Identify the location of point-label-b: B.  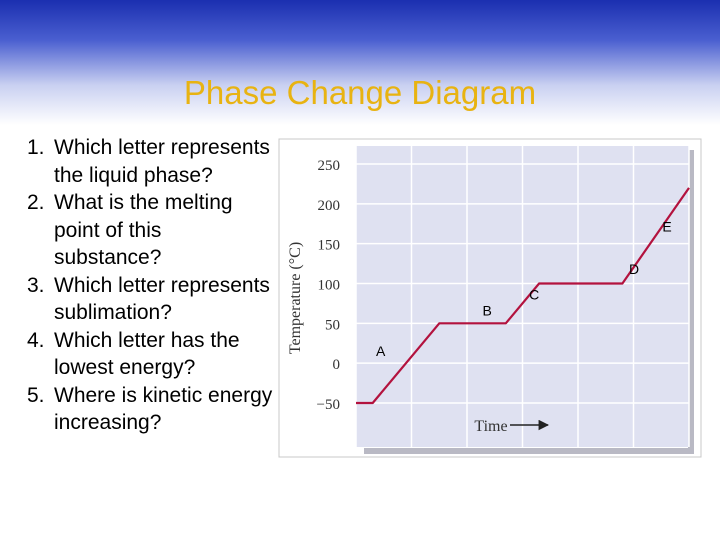
(487, 310).